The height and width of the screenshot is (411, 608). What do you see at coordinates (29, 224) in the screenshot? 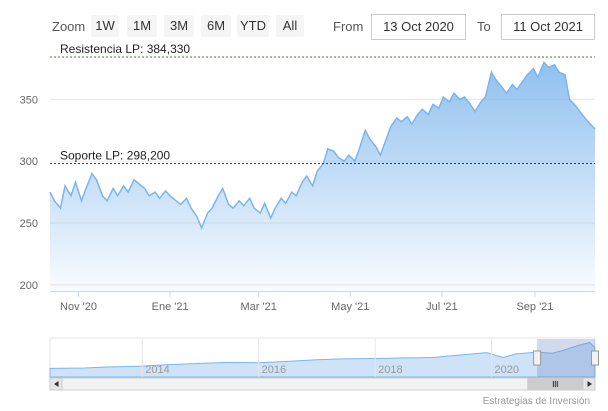
I see `y-tick-label: 250` at bounding box center [29, 224].